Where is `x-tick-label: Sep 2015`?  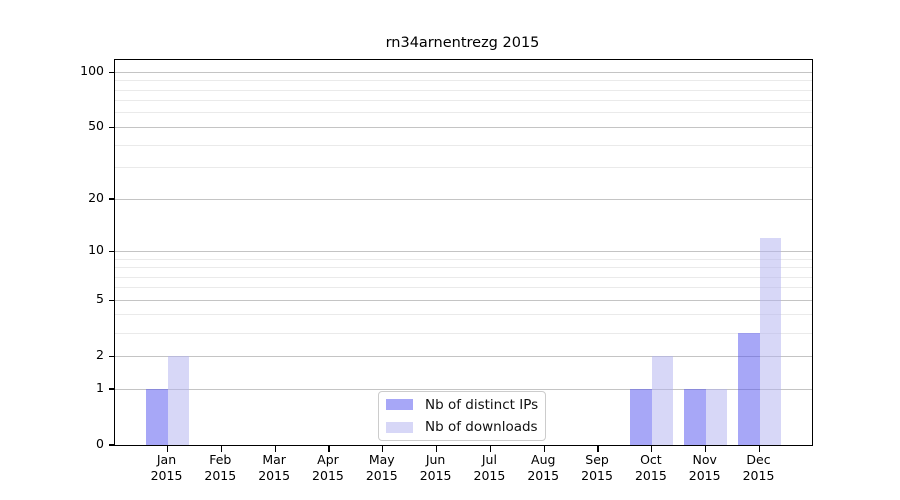
x-tick-label: Sep 2015 is located at coordinates (597, 468).